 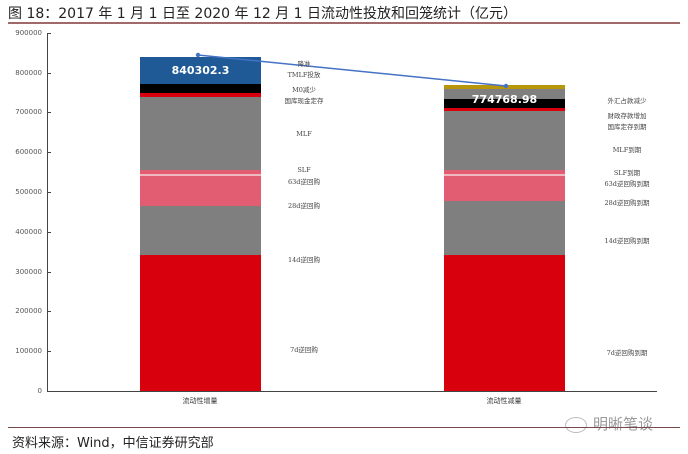 What do you see at coordinates (304, 134) in the screenshot?
I see `segment-label: MLF` at bounding box center [304, 134].